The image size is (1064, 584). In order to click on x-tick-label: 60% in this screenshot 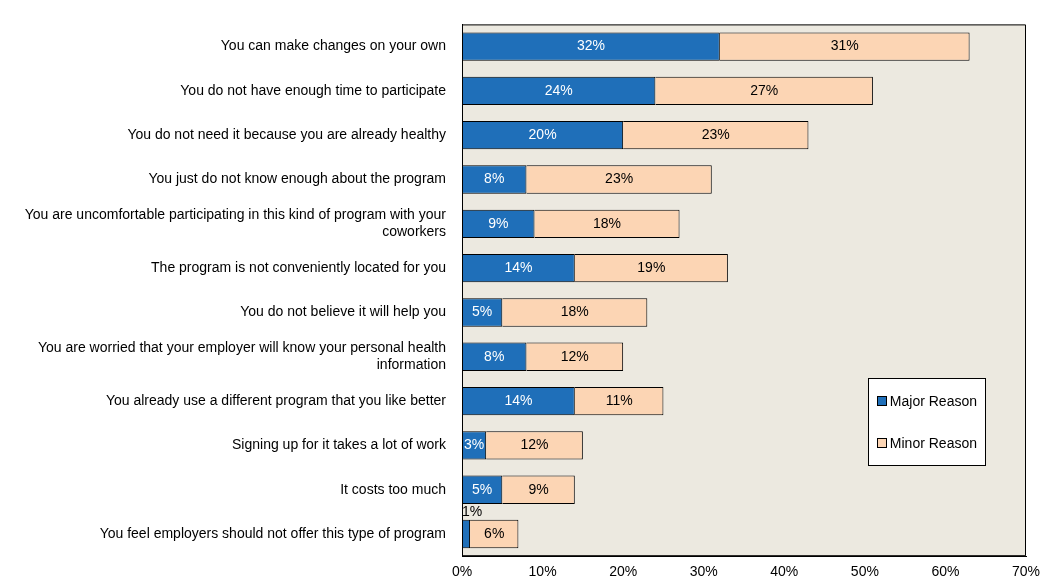, I will do `click(945, 571)`.